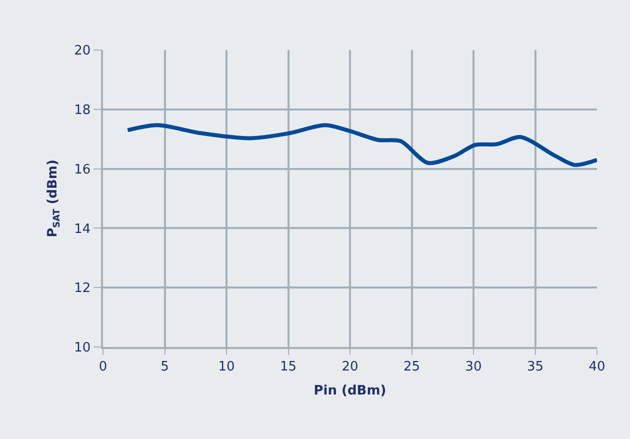 The image size is (630, 439). Describe the element at coordinates (411, 366) in the screenshot. I see `x-tick-label: 25` at that location.